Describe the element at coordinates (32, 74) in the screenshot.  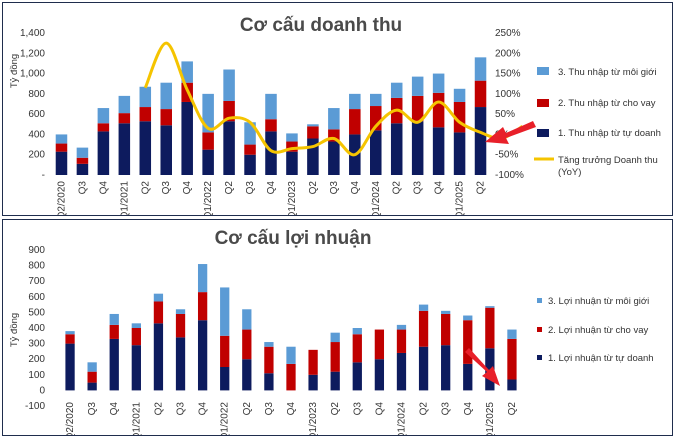
I see `y-tick-label: 1,000` at that location.